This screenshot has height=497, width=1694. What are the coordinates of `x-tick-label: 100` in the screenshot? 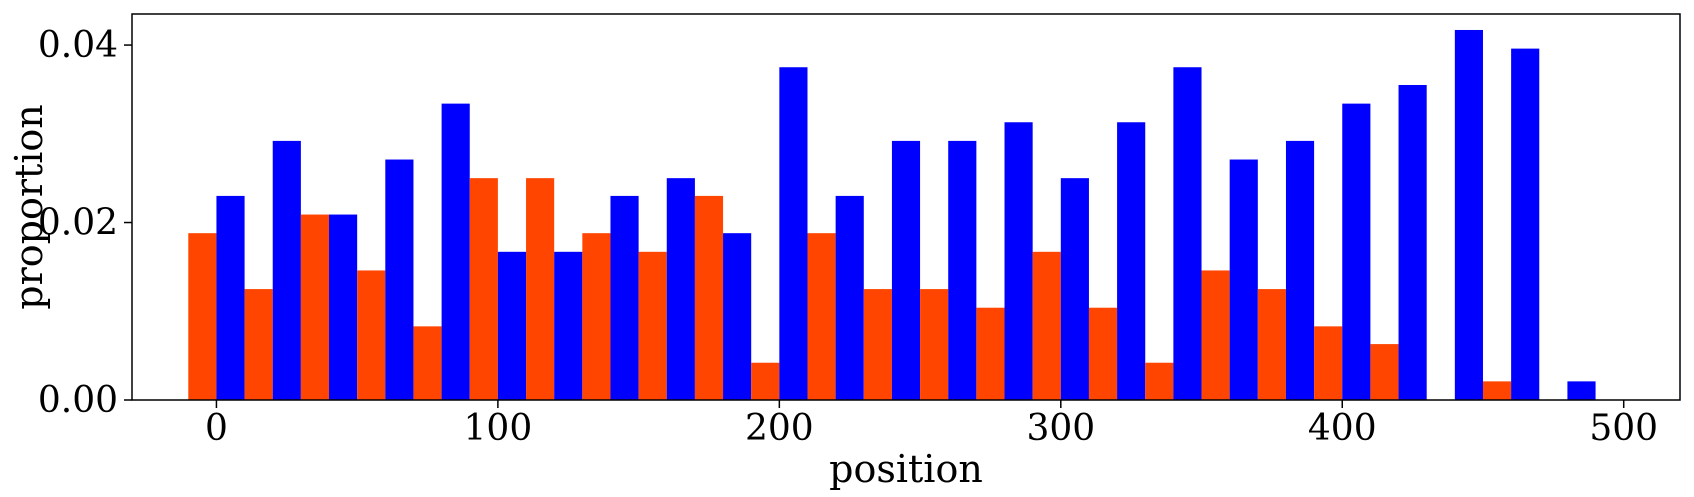 It's located at (498, 428).